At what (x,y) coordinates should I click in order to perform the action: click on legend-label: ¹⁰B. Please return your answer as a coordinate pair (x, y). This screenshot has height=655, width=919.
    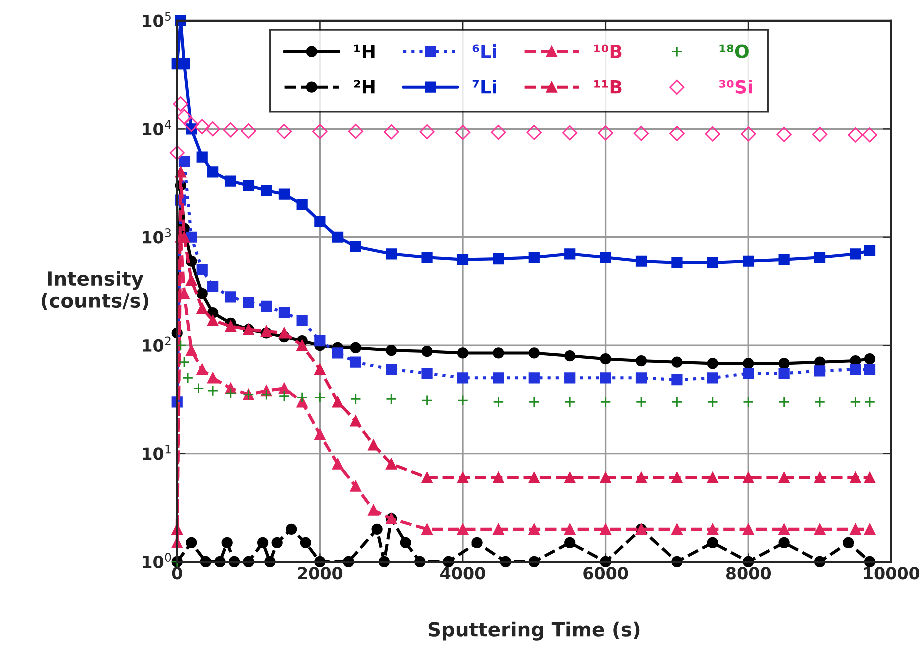
    Looking at the image, I should click on (608, 51).